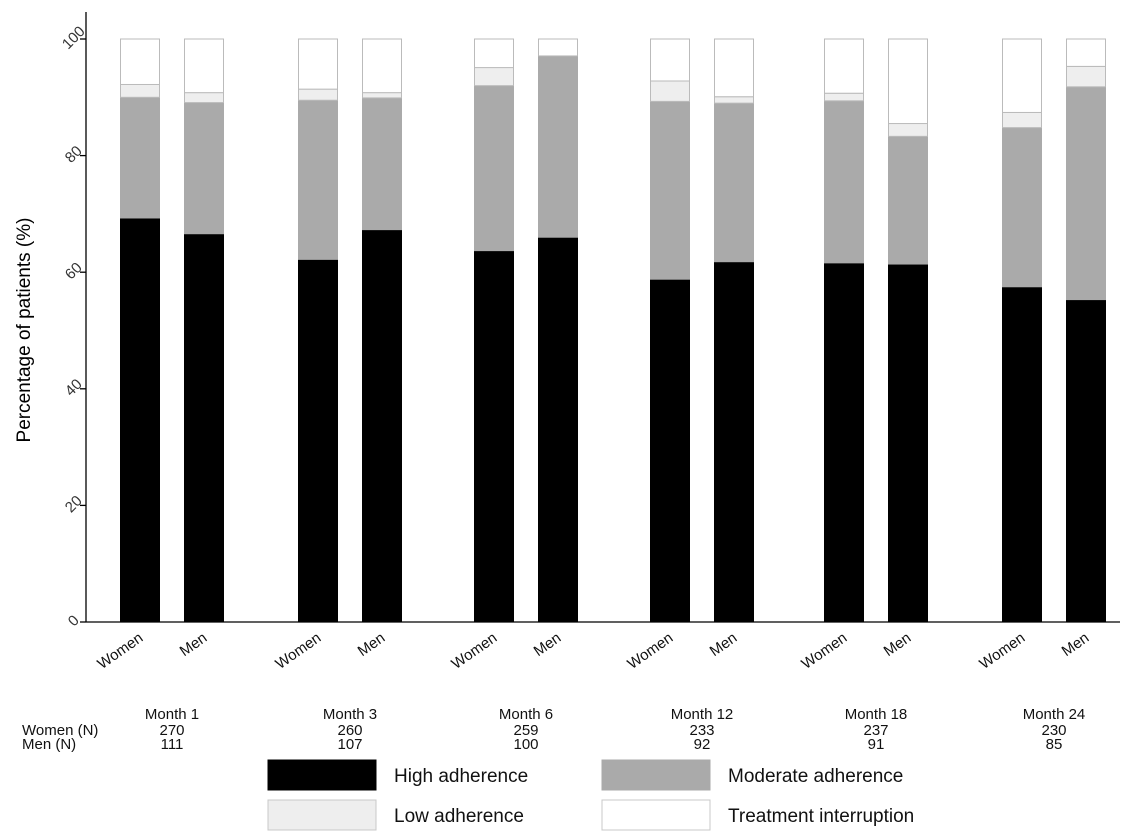 Image resolution: width=1133 pixels, height=835 pixels. Describe the element at coordinates (60, 730) in the screenshot. I see `n-row-label: Women (N)` at that location.